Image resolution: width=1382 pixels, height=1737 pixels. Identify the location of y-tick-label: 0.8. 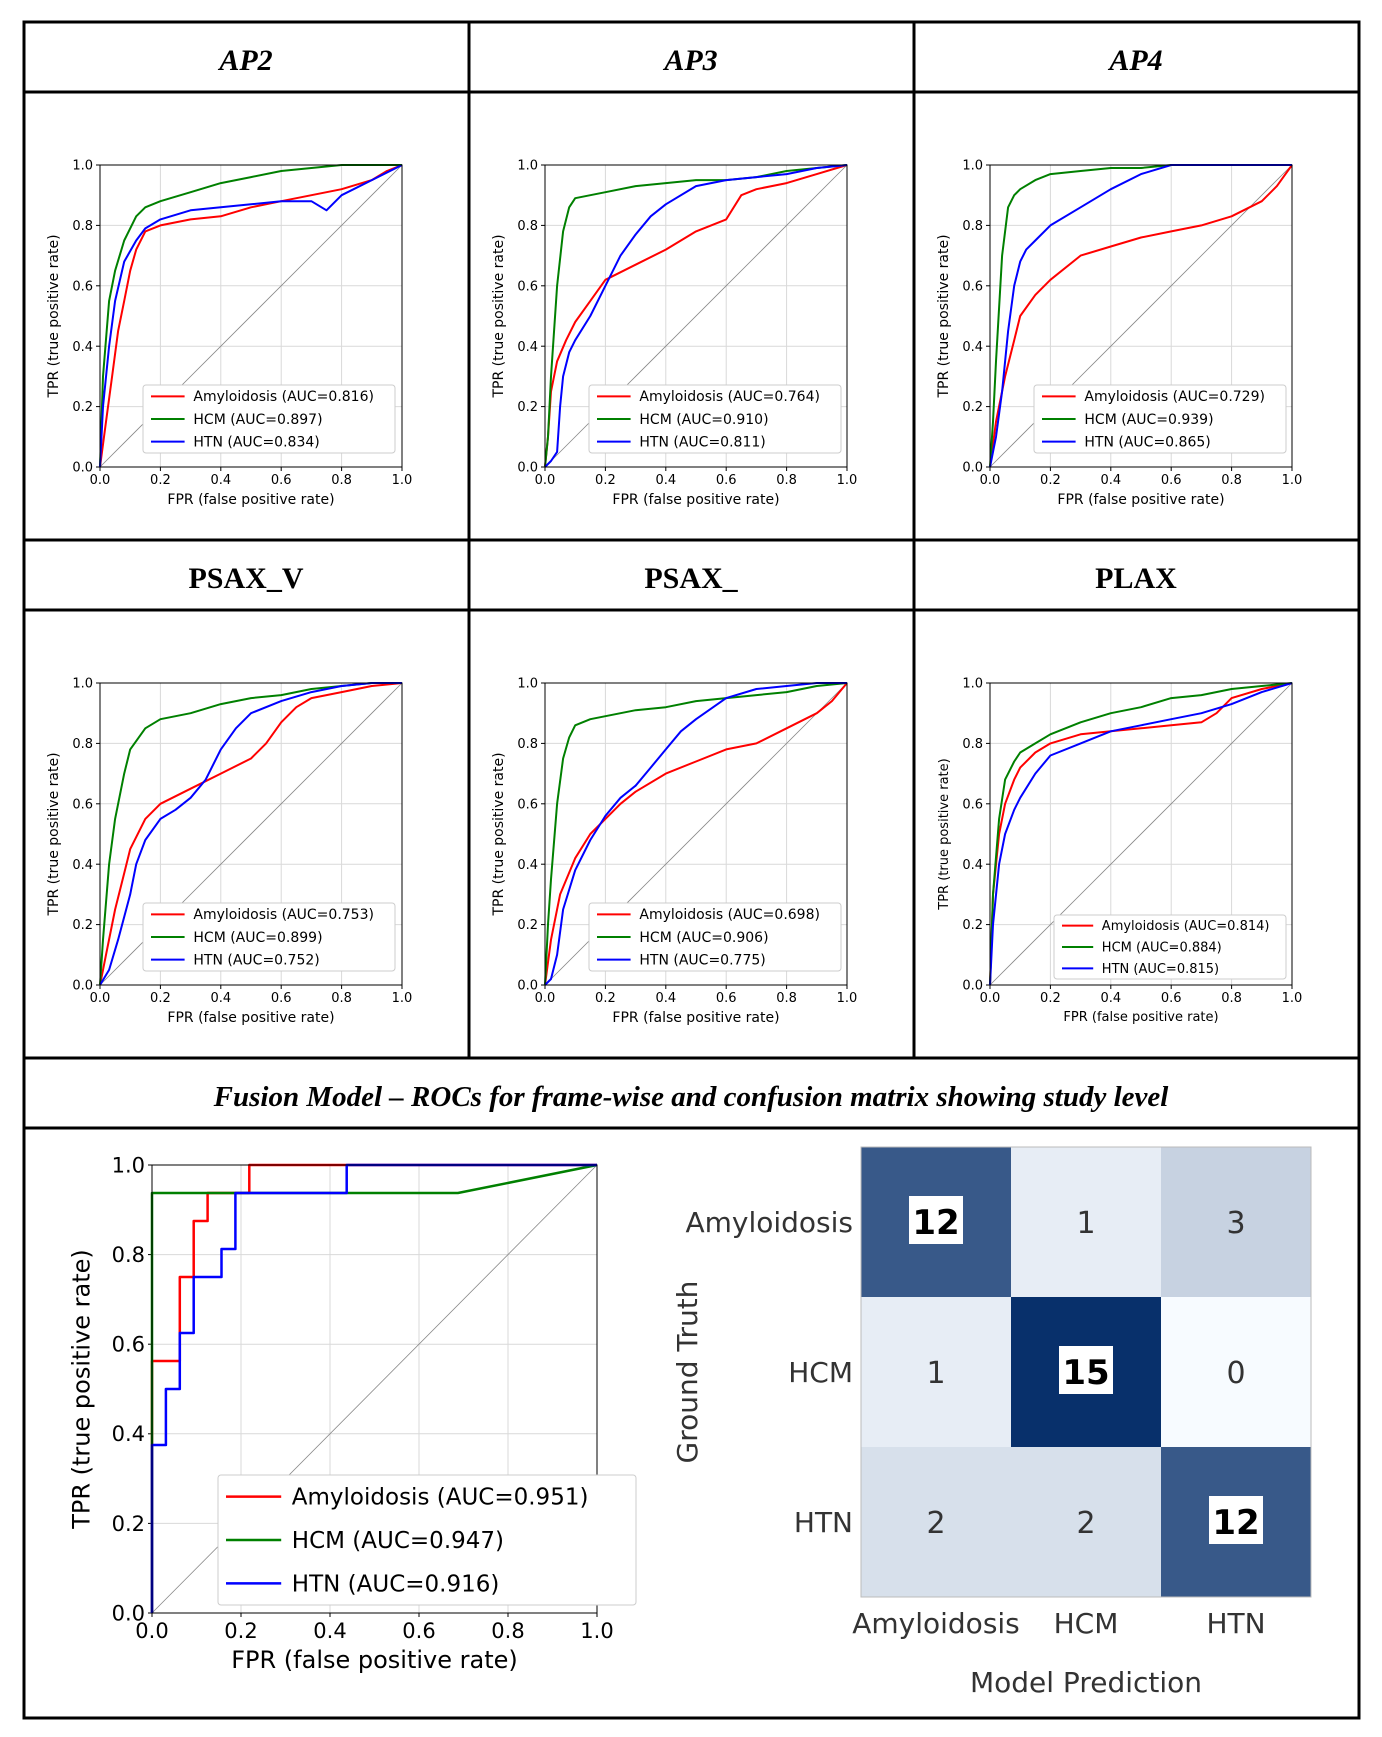
(972, 744).